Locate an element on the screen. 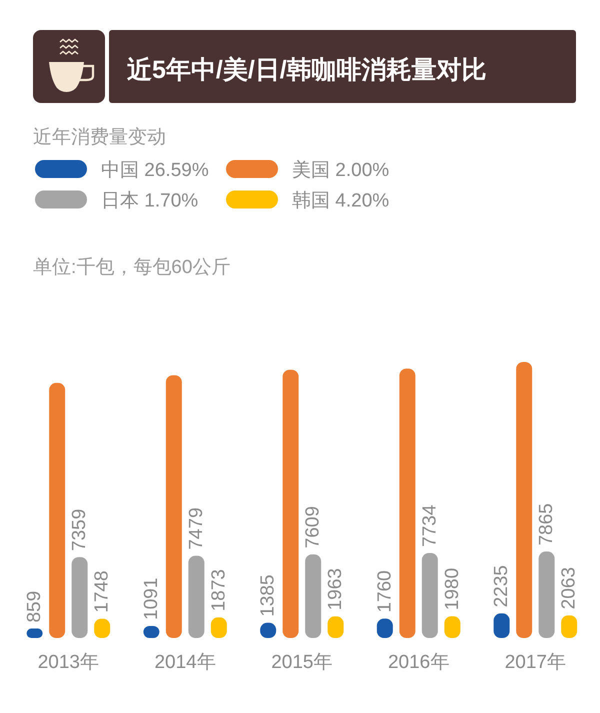  legend-label: 中国 26.59% is located at coordinates (155, 170).